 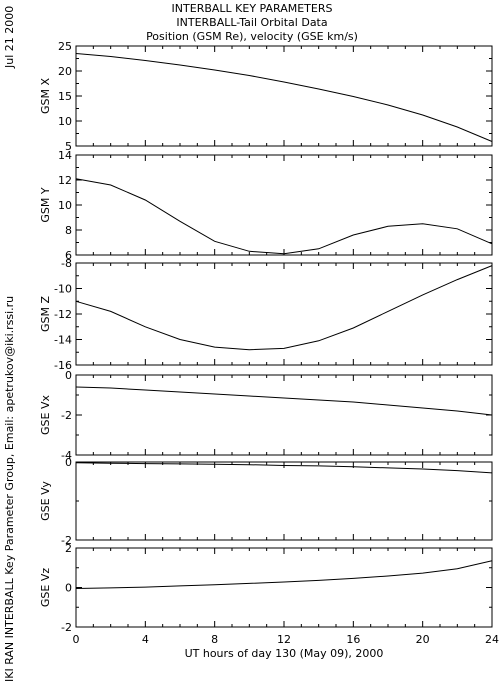 I want to click on y-tick-label: 20, so click(x=65, y=71).